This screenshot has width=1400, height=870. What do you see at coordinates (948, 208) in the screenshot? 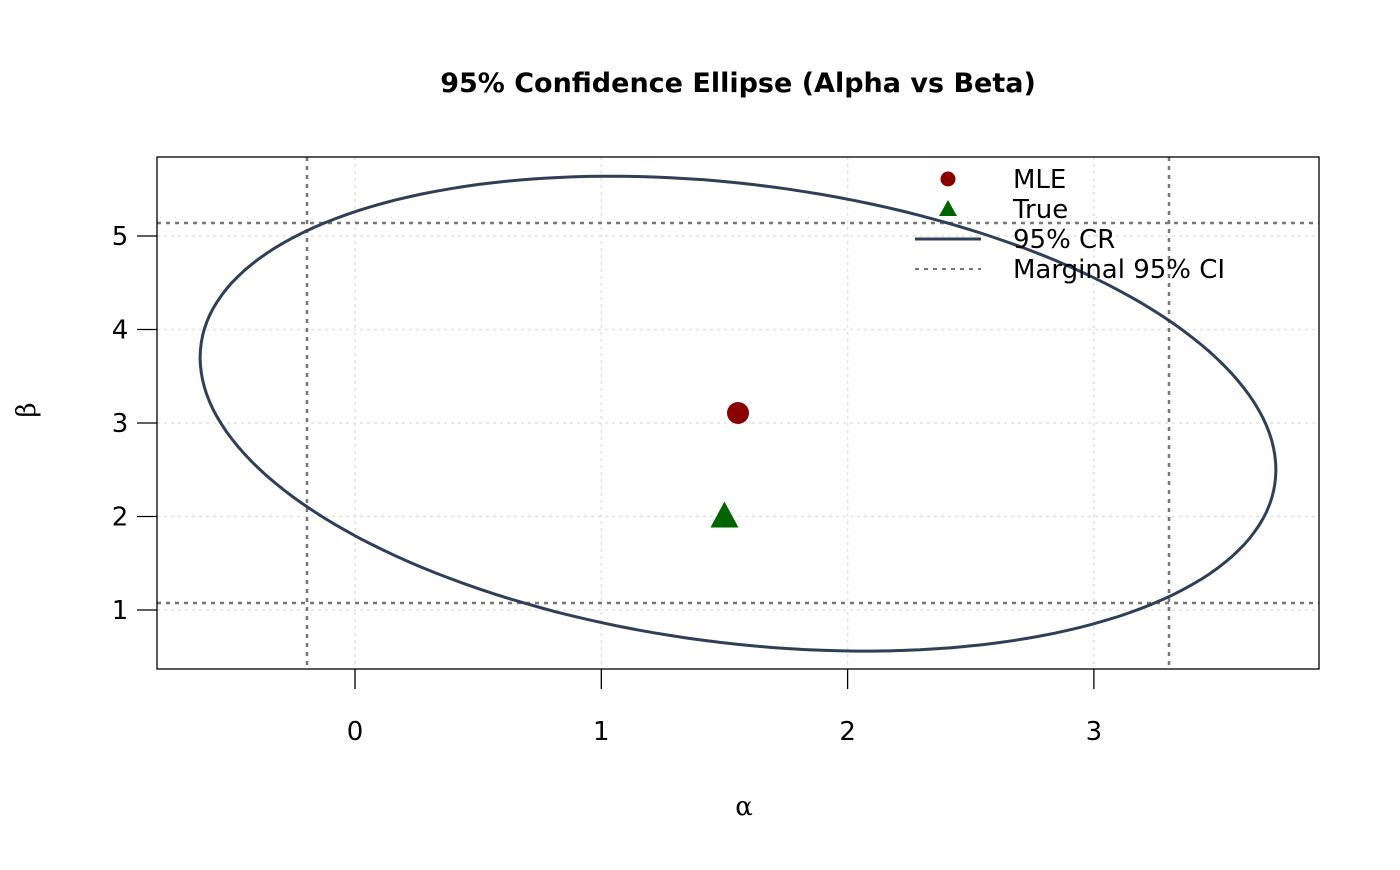
I see `legend-true-marker` at bounding box center [948, 208].